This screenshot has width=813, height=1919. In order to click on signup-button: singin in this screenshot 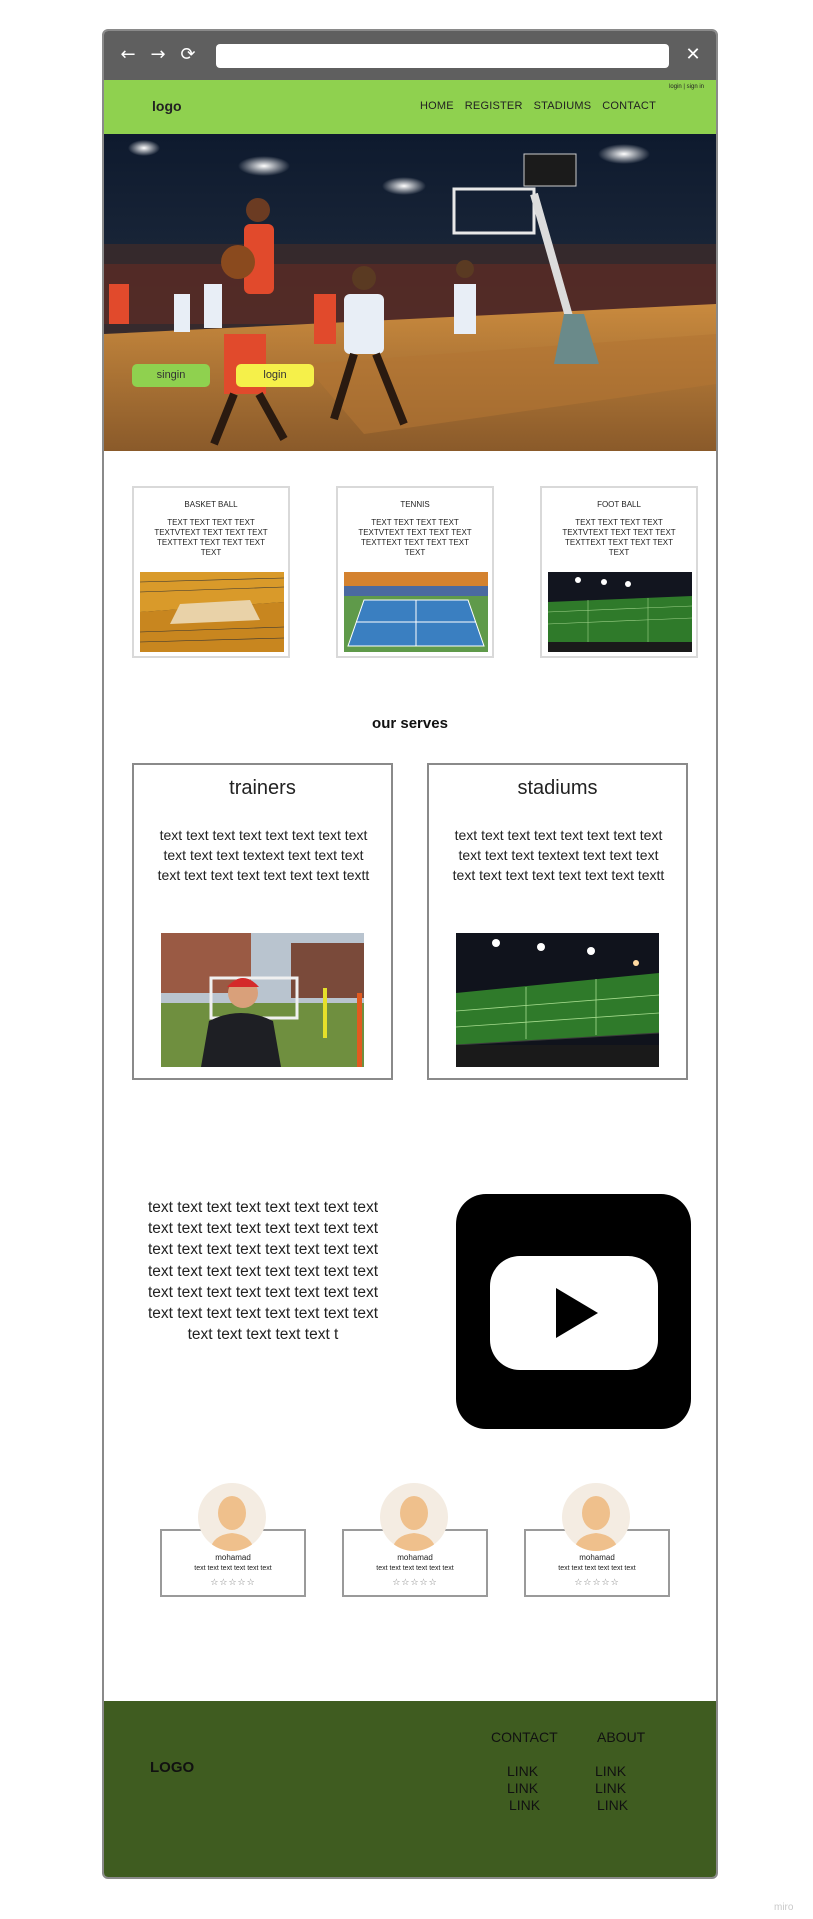, I will do `click(171, 375)`.